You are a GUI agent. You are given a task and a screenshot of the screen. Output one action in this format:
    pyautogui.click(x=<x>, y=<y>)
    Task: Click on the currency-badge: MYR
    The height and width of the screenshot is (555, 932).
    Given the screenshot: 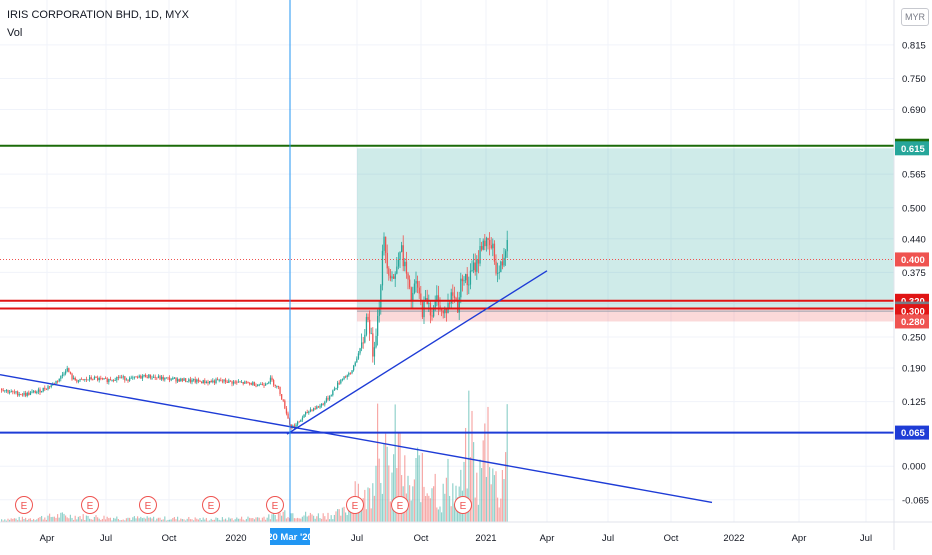 What is the action you would take?
    pyautogui.click(x=915, y=17)
    